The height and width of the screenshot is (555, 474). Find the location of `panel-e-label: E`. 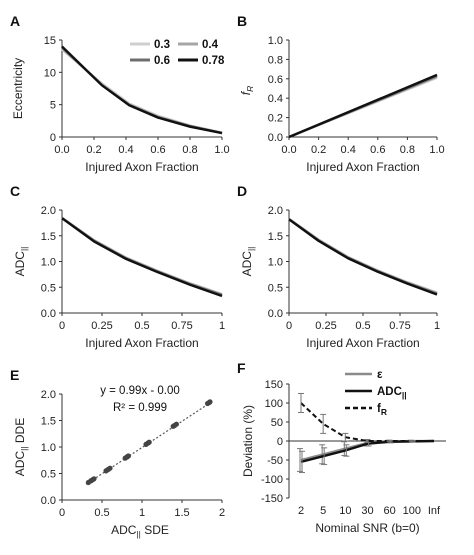

panel-e-label: E is located at coordinates (14, 375).